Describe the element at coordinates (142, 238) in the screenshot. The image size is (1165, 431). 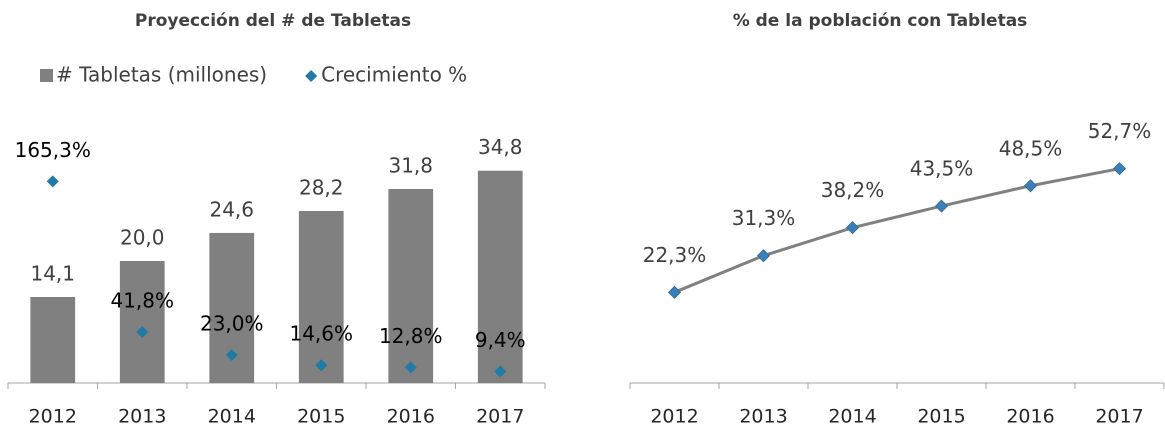
I see `bar-value-label: 20,0` at that location.